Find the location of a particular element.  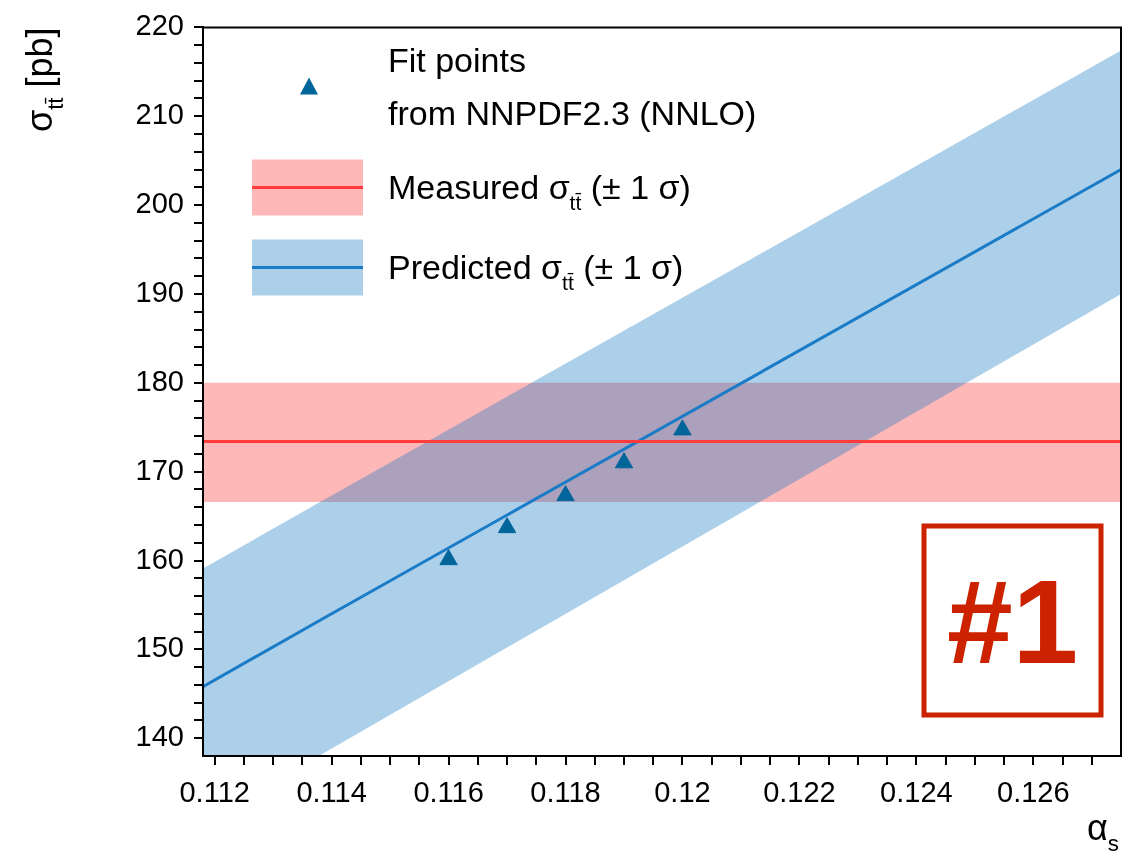

y-tick-label: 180 is located at coordinates (159, 380).